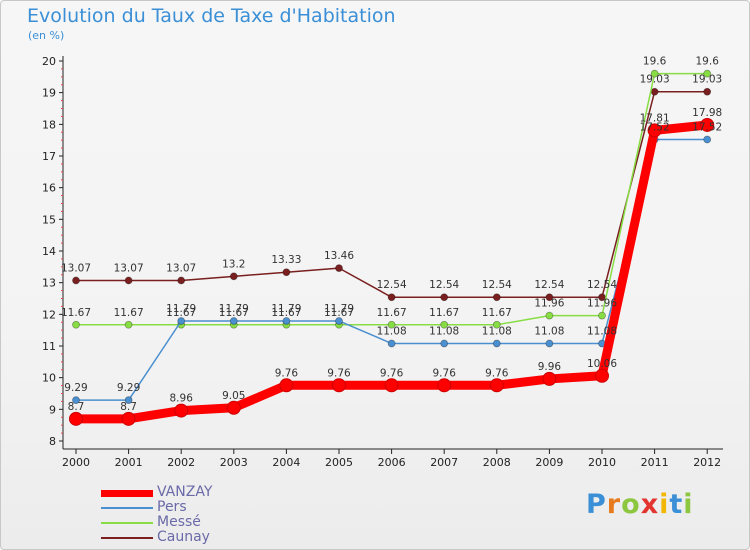  Describe the element at coordinates (497, 462) in the screenshot. I see `x-tick-label: 2008` at that location.